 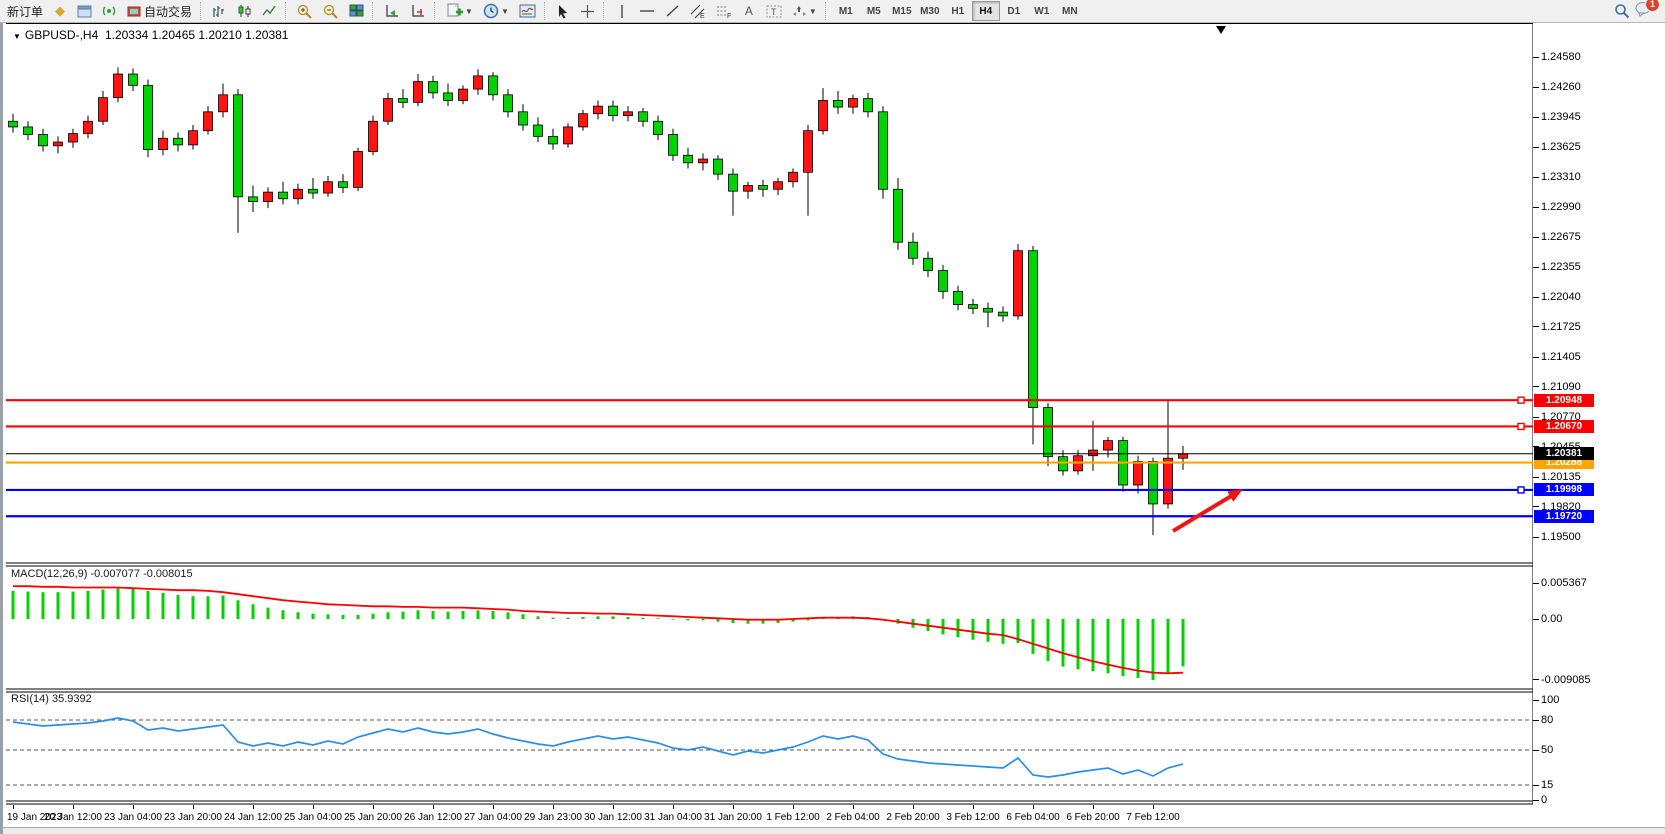 What do you see at coordinates (196, 35) in the screenshot?
I see `chart-ohlc-values: 1.20334 1.20465 1.20210 1.20381` at bounding box center [196, 35].